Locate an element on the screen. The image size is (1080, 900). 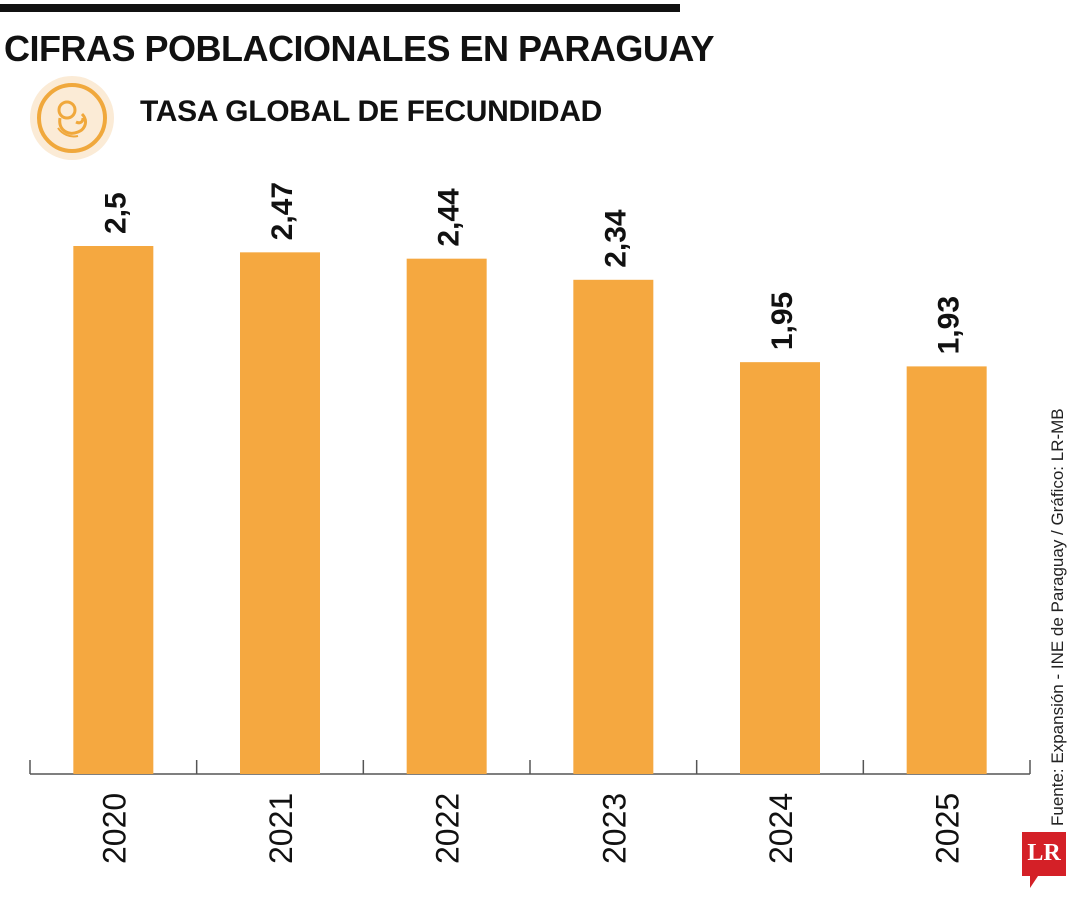
value-label-2020: 2,5 is located at coordinates (115, 213).